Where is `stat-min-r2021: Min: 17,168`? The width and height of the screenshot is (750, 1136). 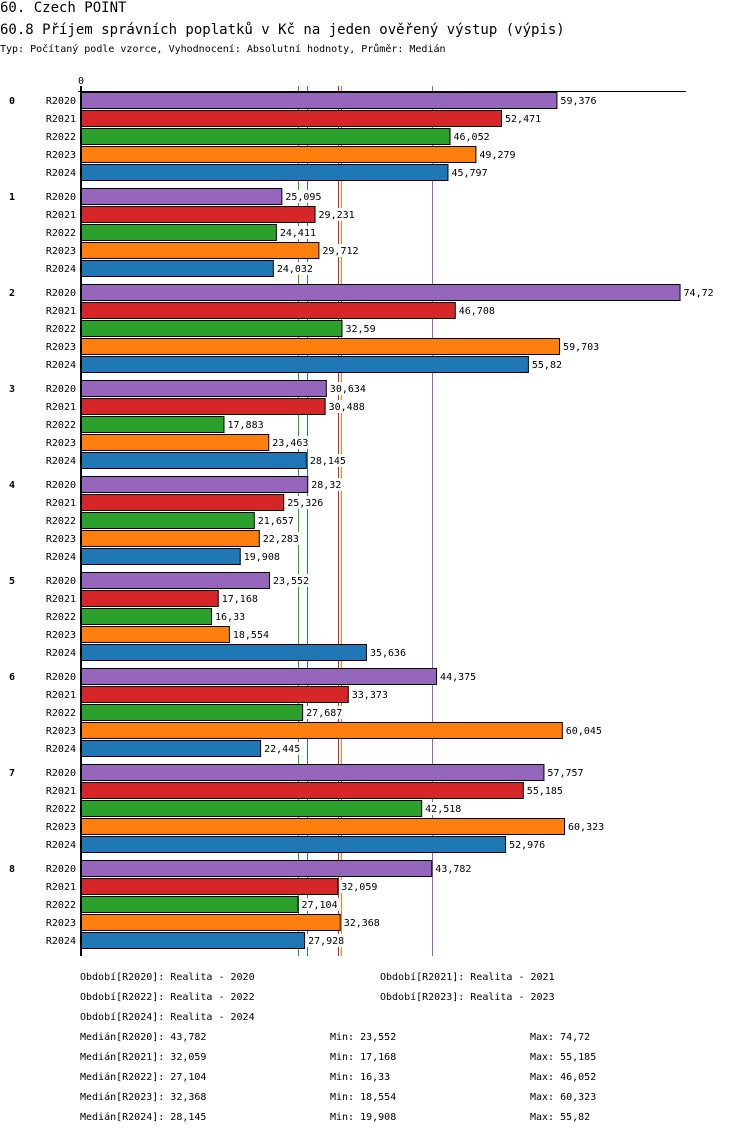
stat-min-r2021: Min: 17,168 is located at coordinates (363, 1057).